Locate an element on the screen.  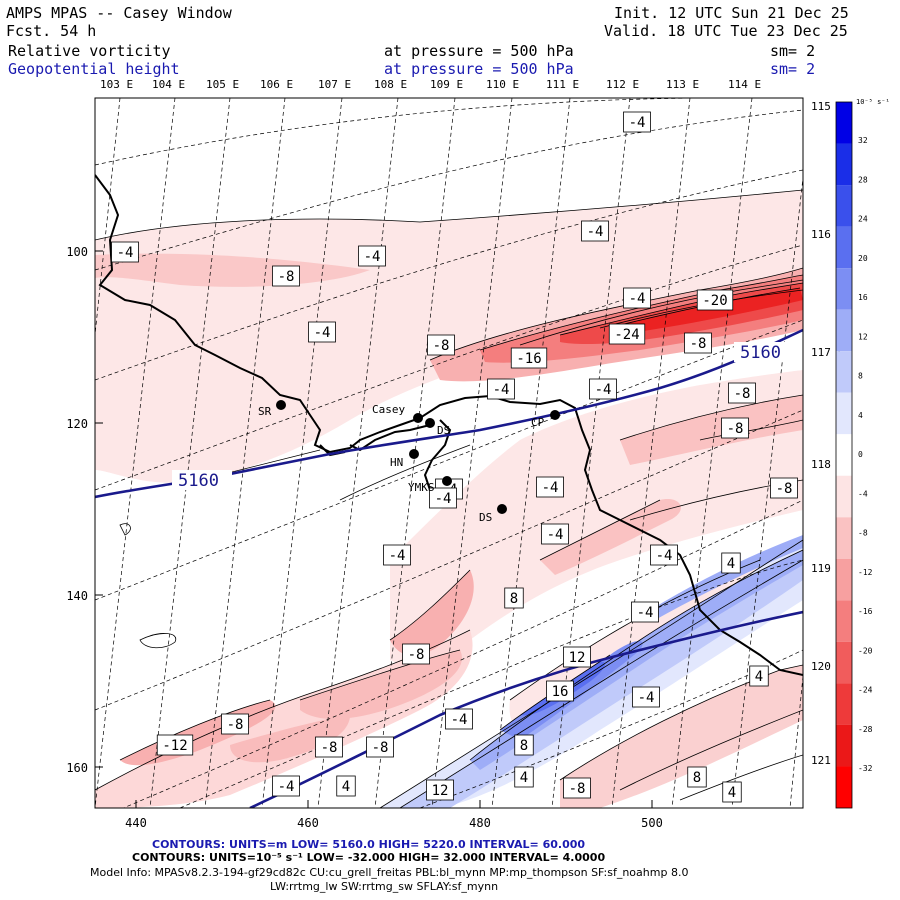
colorbar-label: 24 is located at coordinates (863, 219).